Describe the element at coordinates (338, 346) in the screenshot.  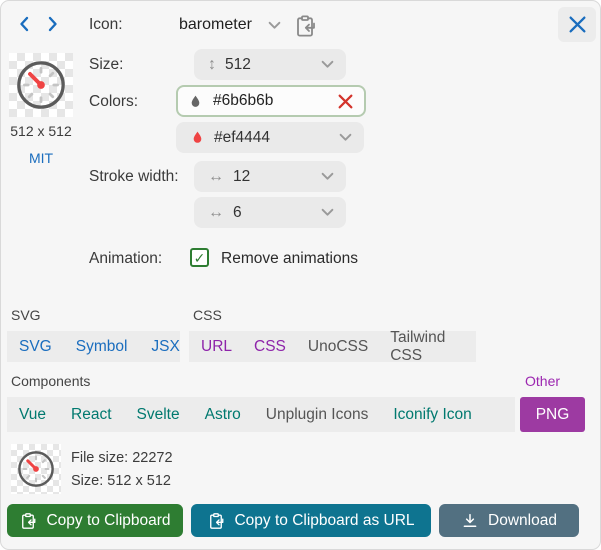
I see `export-link-unocss: UnoCSS` at that location.